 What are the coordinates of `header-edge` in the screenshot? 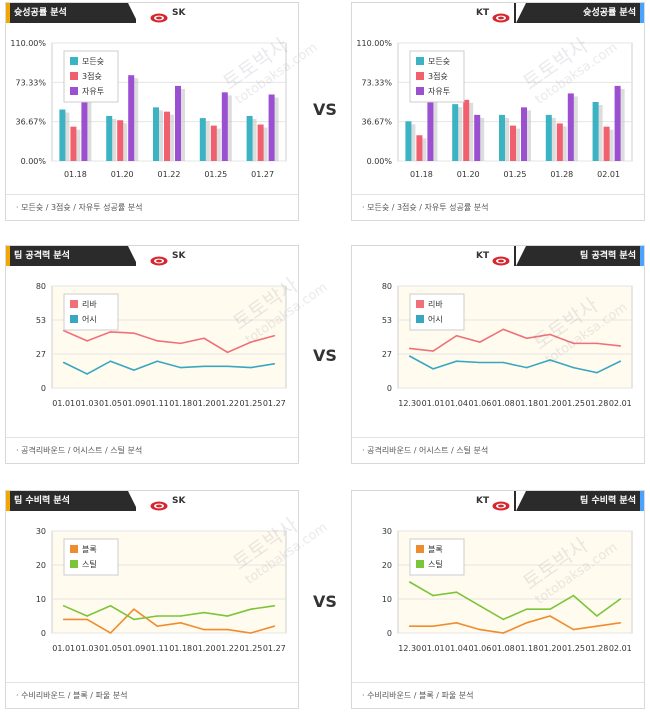 It's located at (642, 13).